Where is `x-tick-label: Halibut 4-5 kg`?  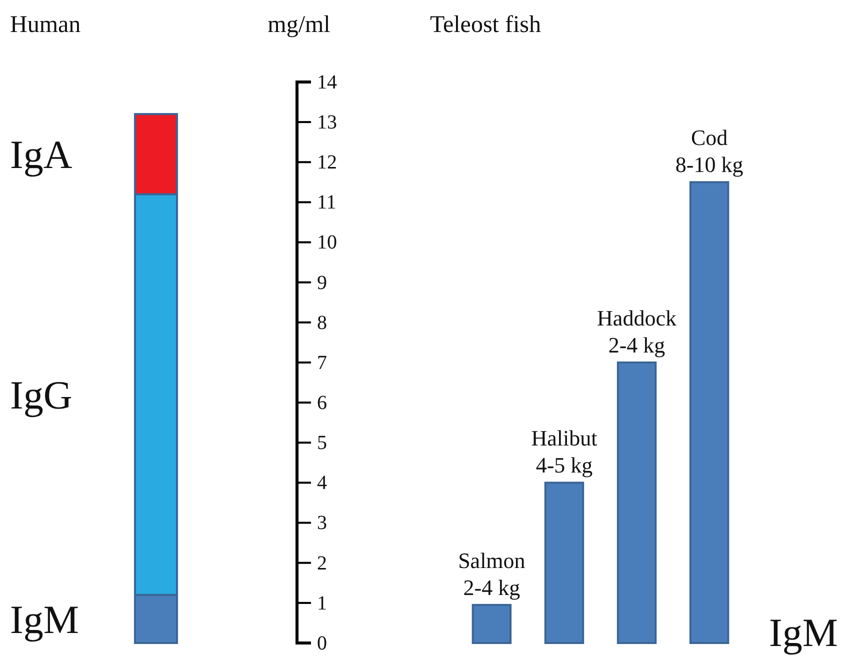 x-tick-label: Halibut 4-5 kg is located at coordinates (564, 452).